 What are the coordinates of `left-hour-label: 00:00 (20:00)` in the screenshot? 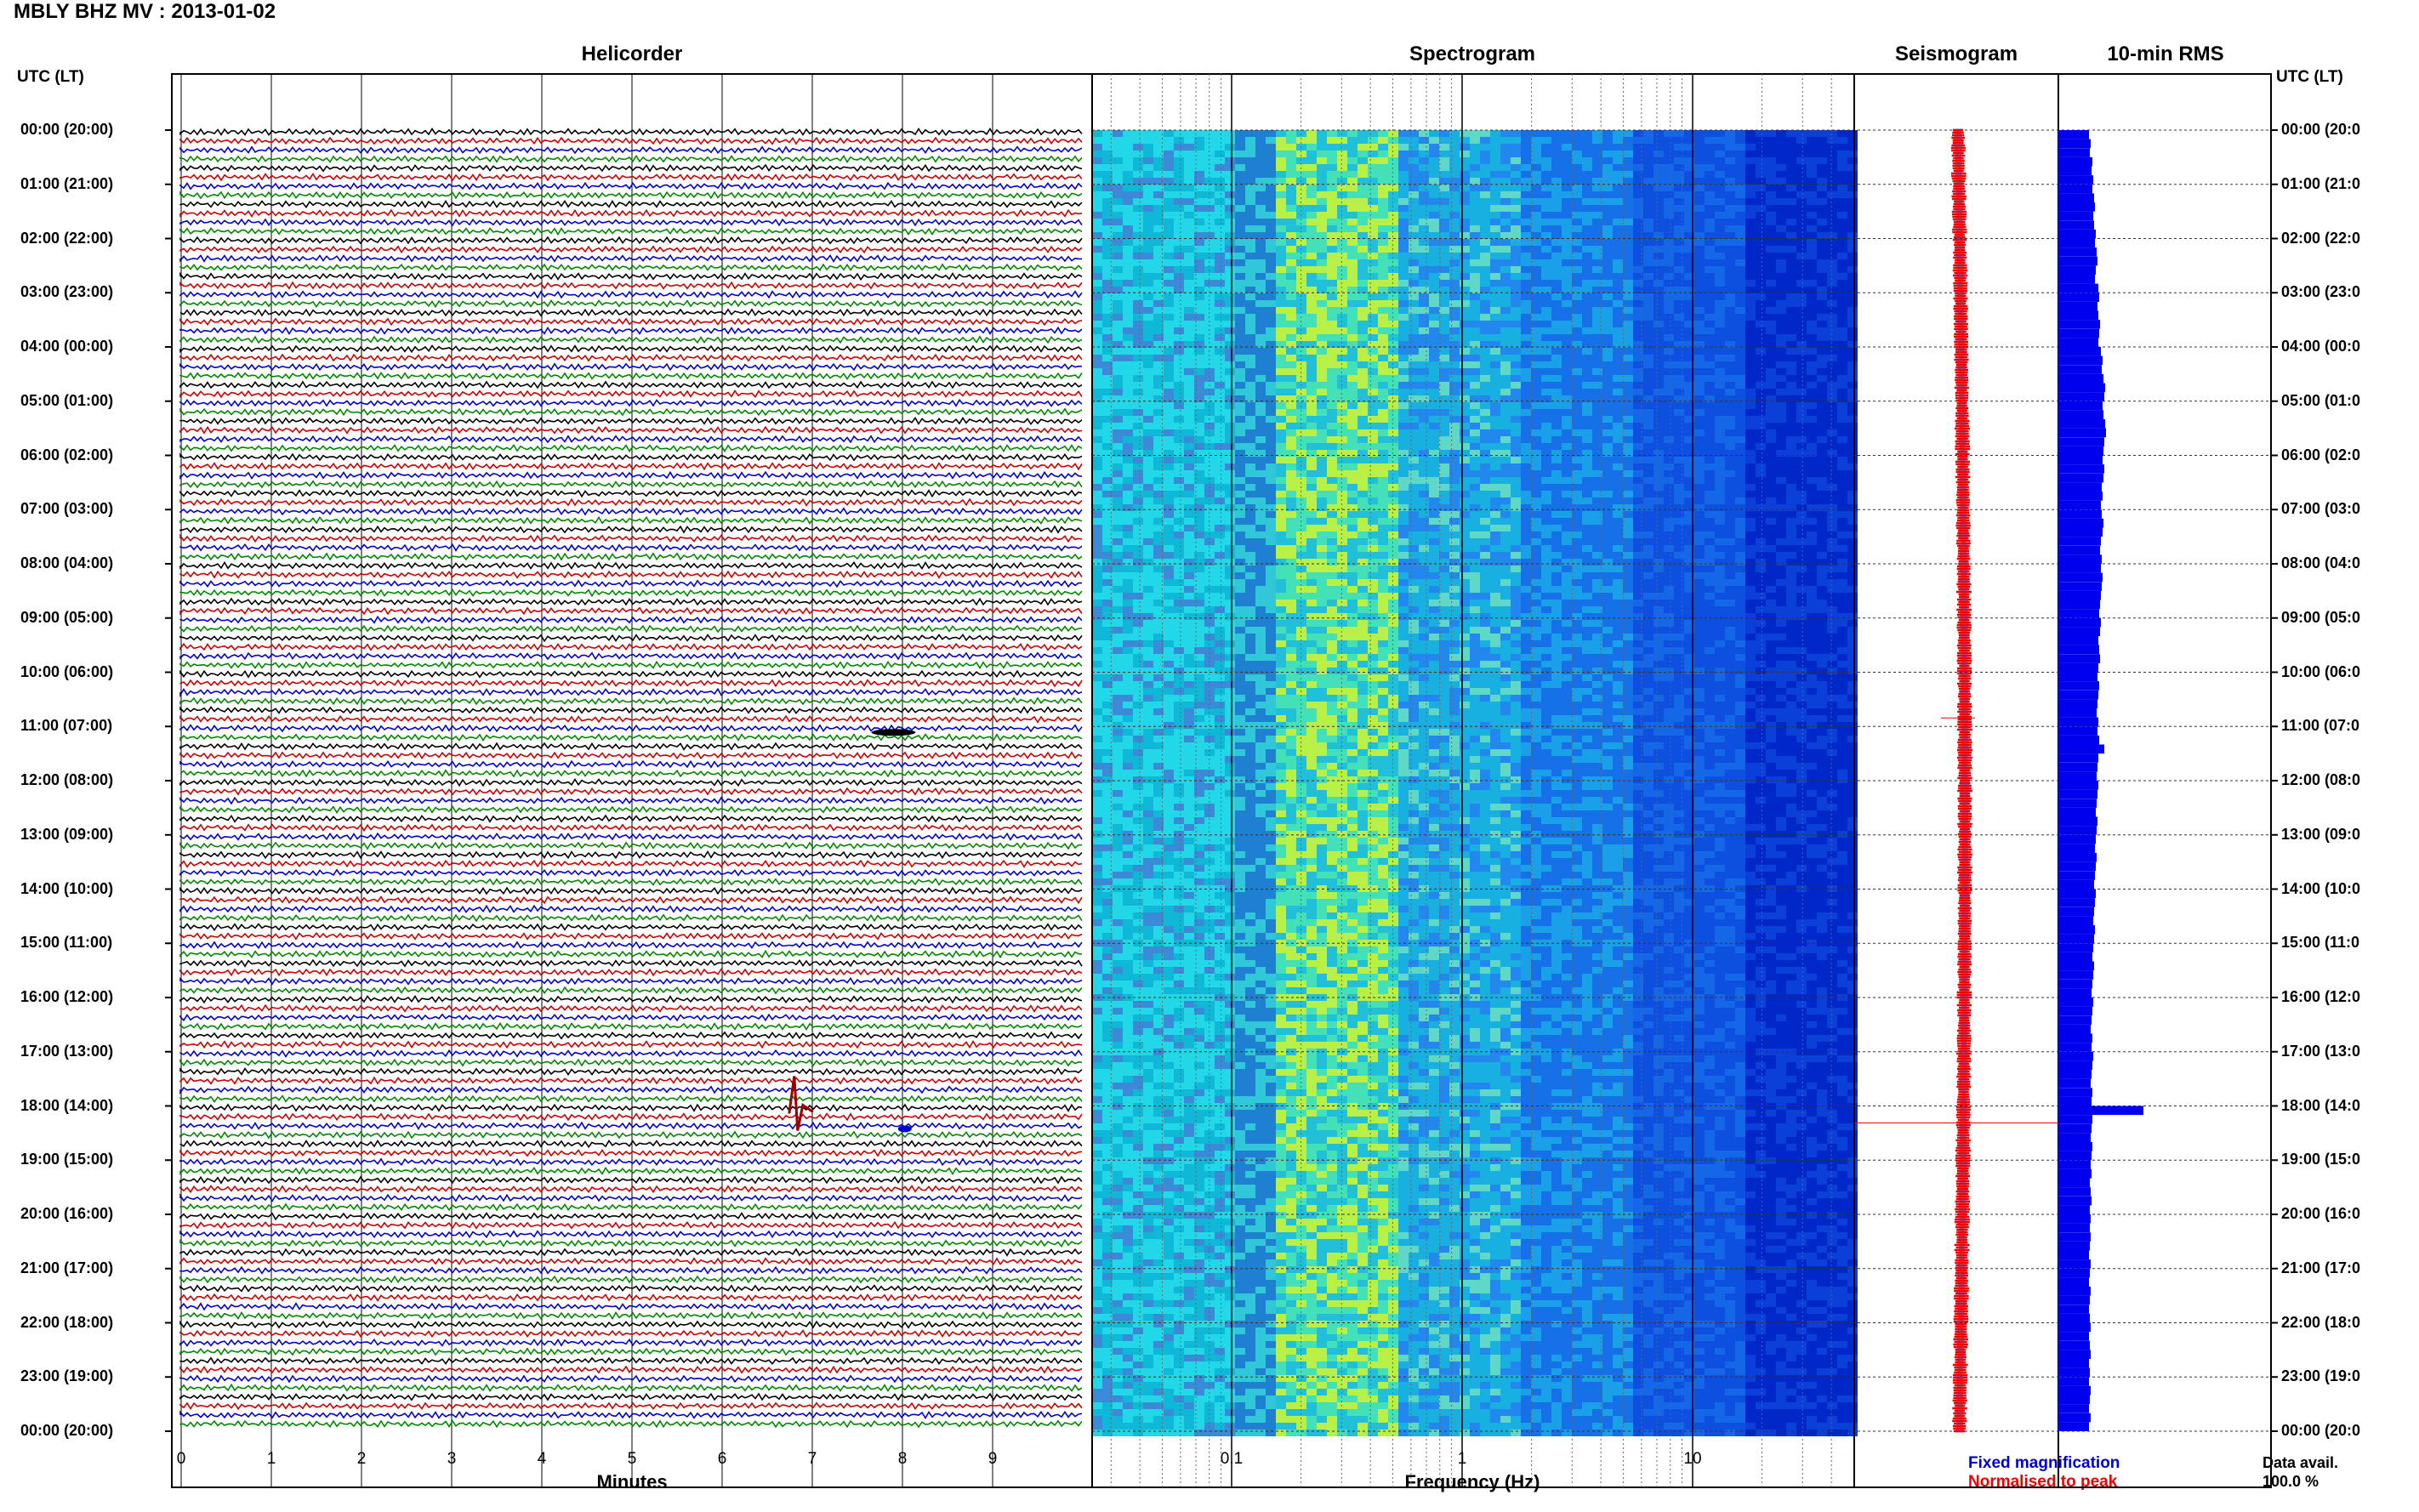 It's located at (67, 1430).